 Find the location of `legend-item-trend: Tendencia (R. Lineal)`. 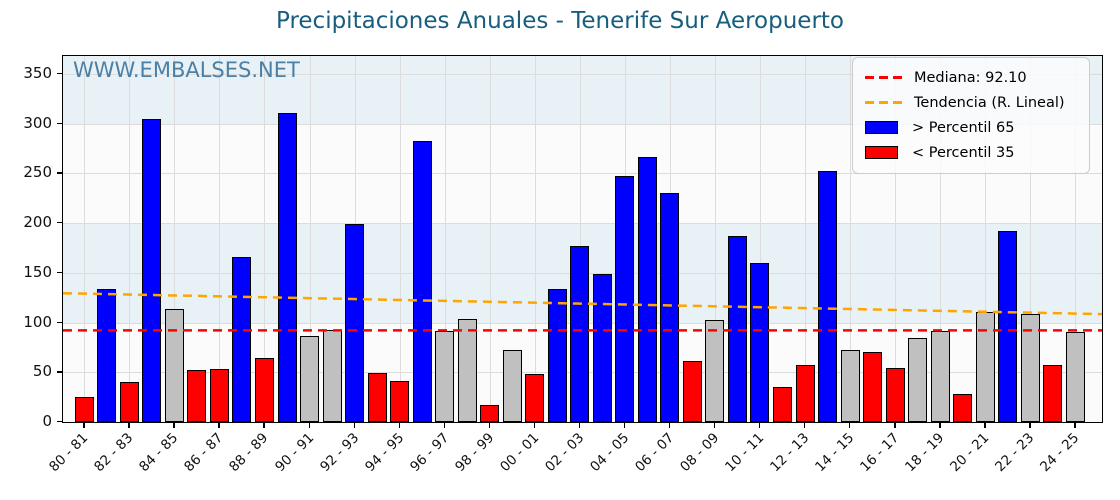

legend-item-trend: Tendencia (R. Lineal) is located at coordinates (972, 102).